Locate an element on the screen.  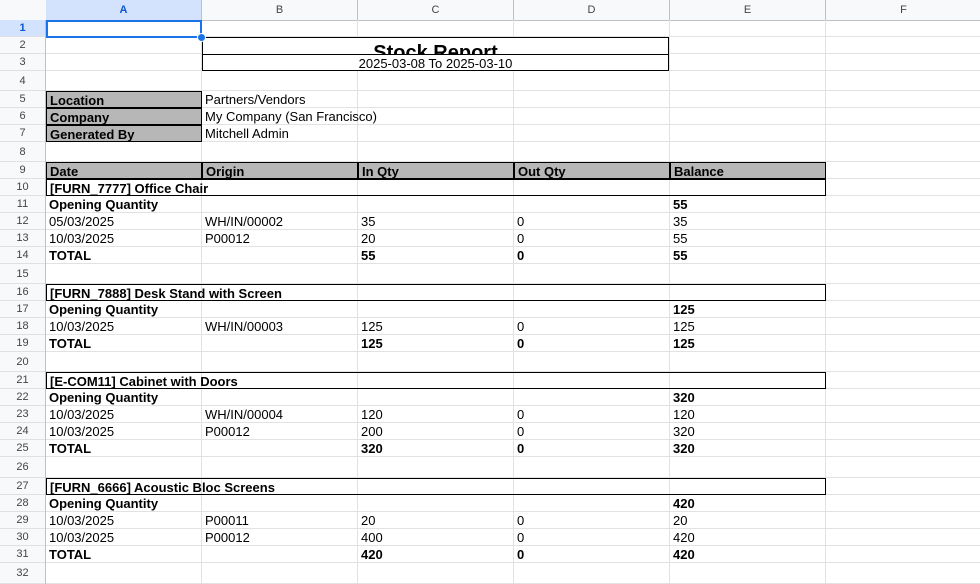
row-header-24: 24 is located at coordinates (22, 431).